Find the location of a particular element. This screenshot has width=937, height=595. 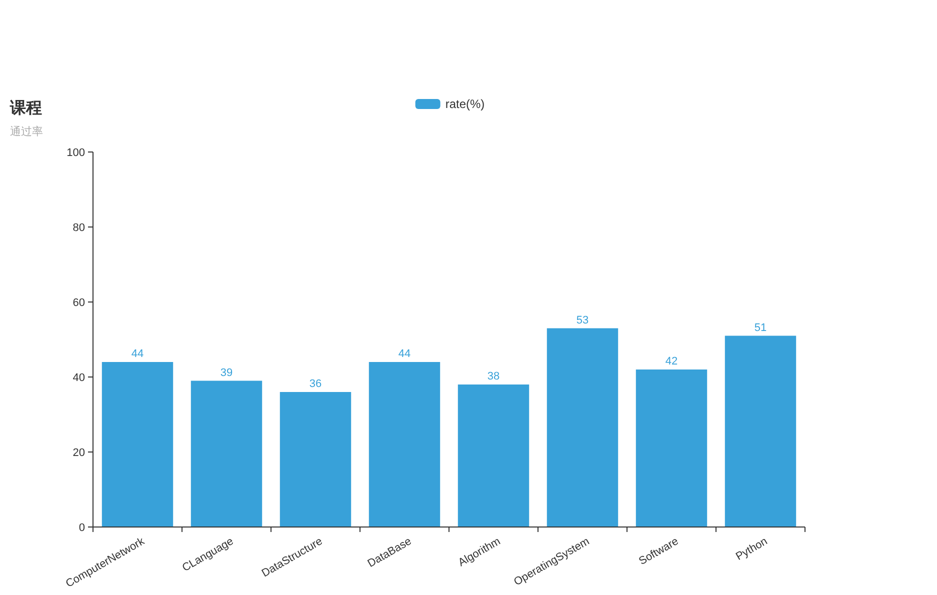

legend: rate(%) is located at coordinates (450, 104).